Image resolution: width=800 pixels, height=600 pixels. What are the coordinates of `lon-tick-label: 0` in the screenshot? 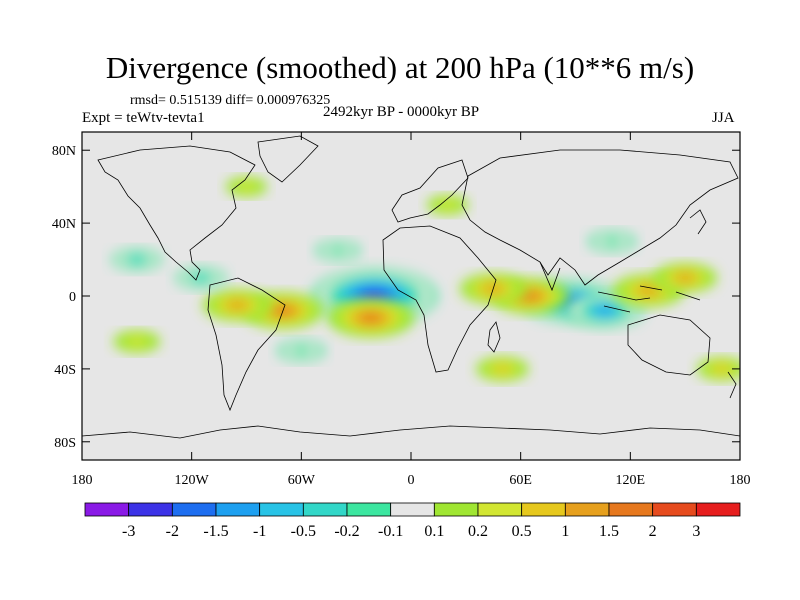 It's located at (411, 480).